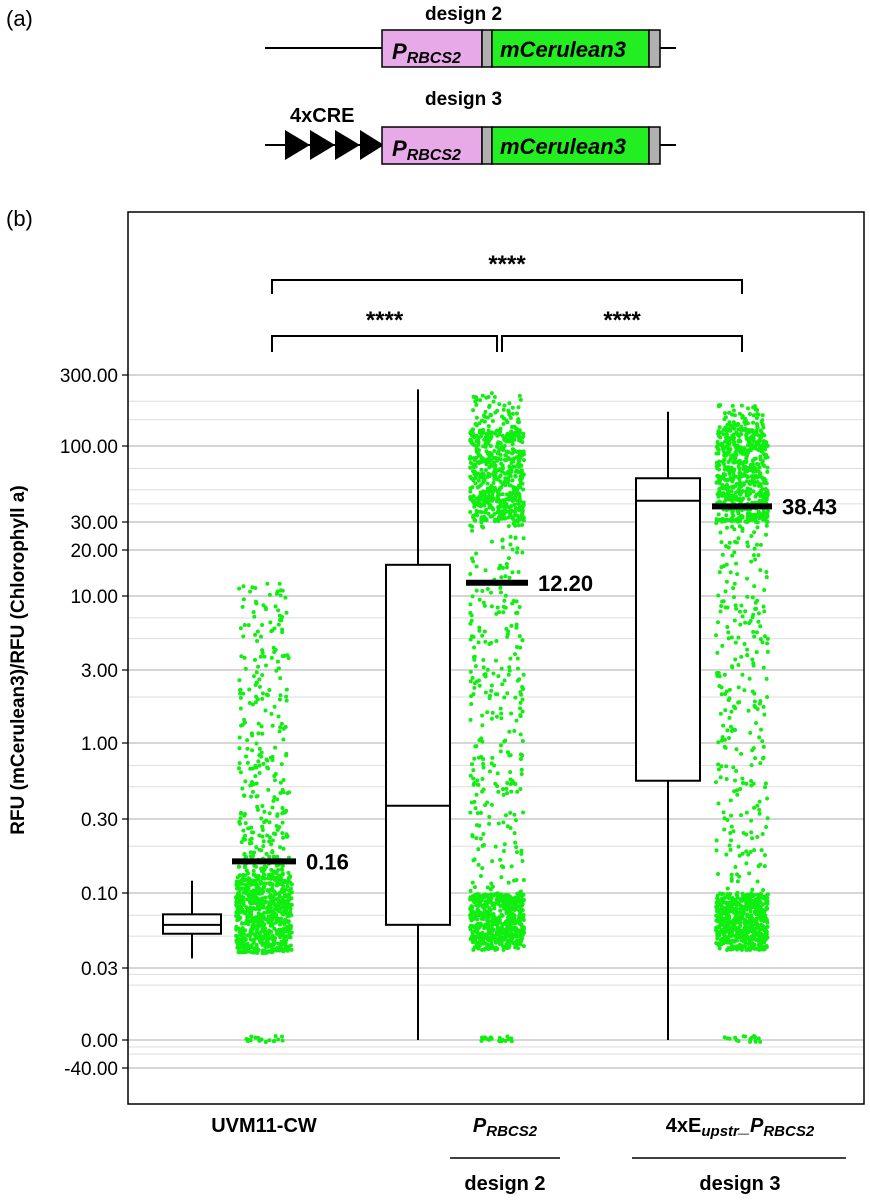 This screenshot has height=1200, width=870. I want to click on significance-label: ****, so click(507, 264).